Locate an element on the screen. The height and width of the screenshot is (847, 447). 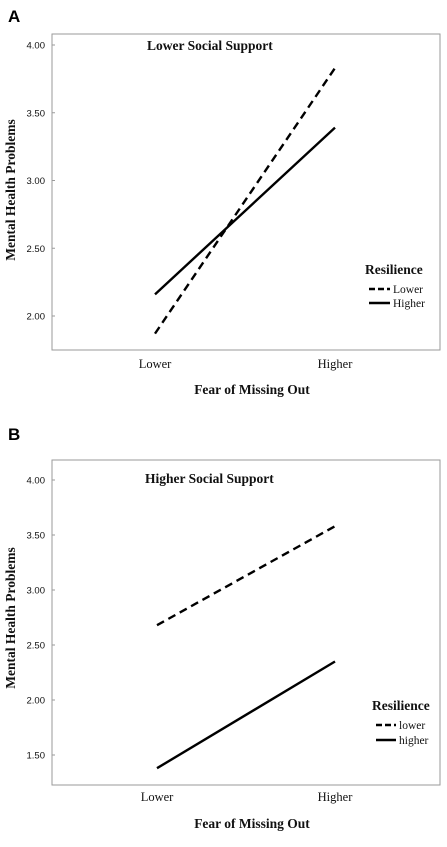
legend-label-lower: Lower is located at coordinates (408, 290).